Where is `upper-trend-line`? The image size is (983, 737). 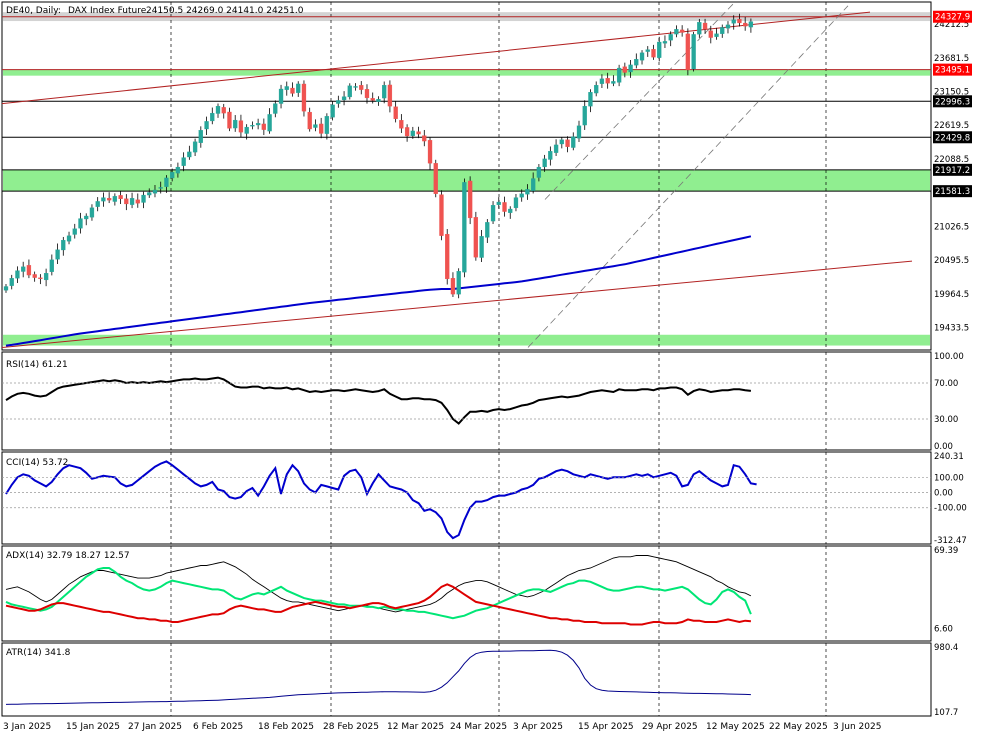
upper-trend-line is located at coordinates (436, 58).